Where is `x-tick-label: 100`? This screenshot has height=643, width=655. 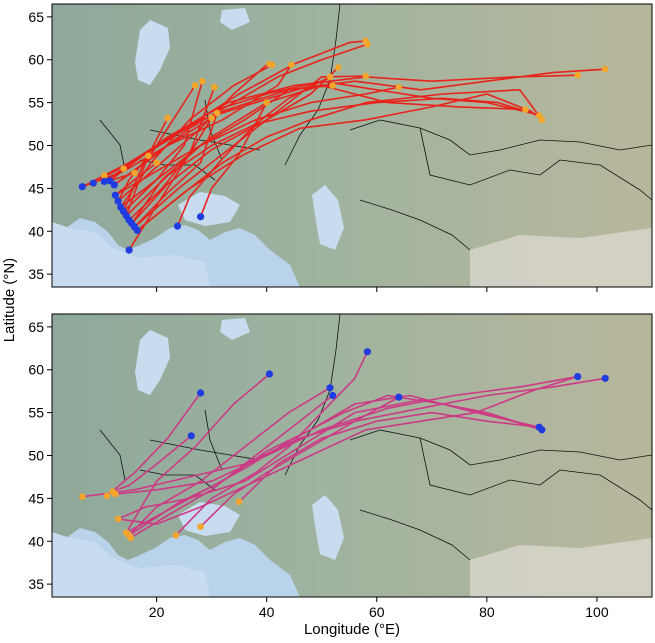 x-tick-label: 100 is located at coordinates (597, 612).